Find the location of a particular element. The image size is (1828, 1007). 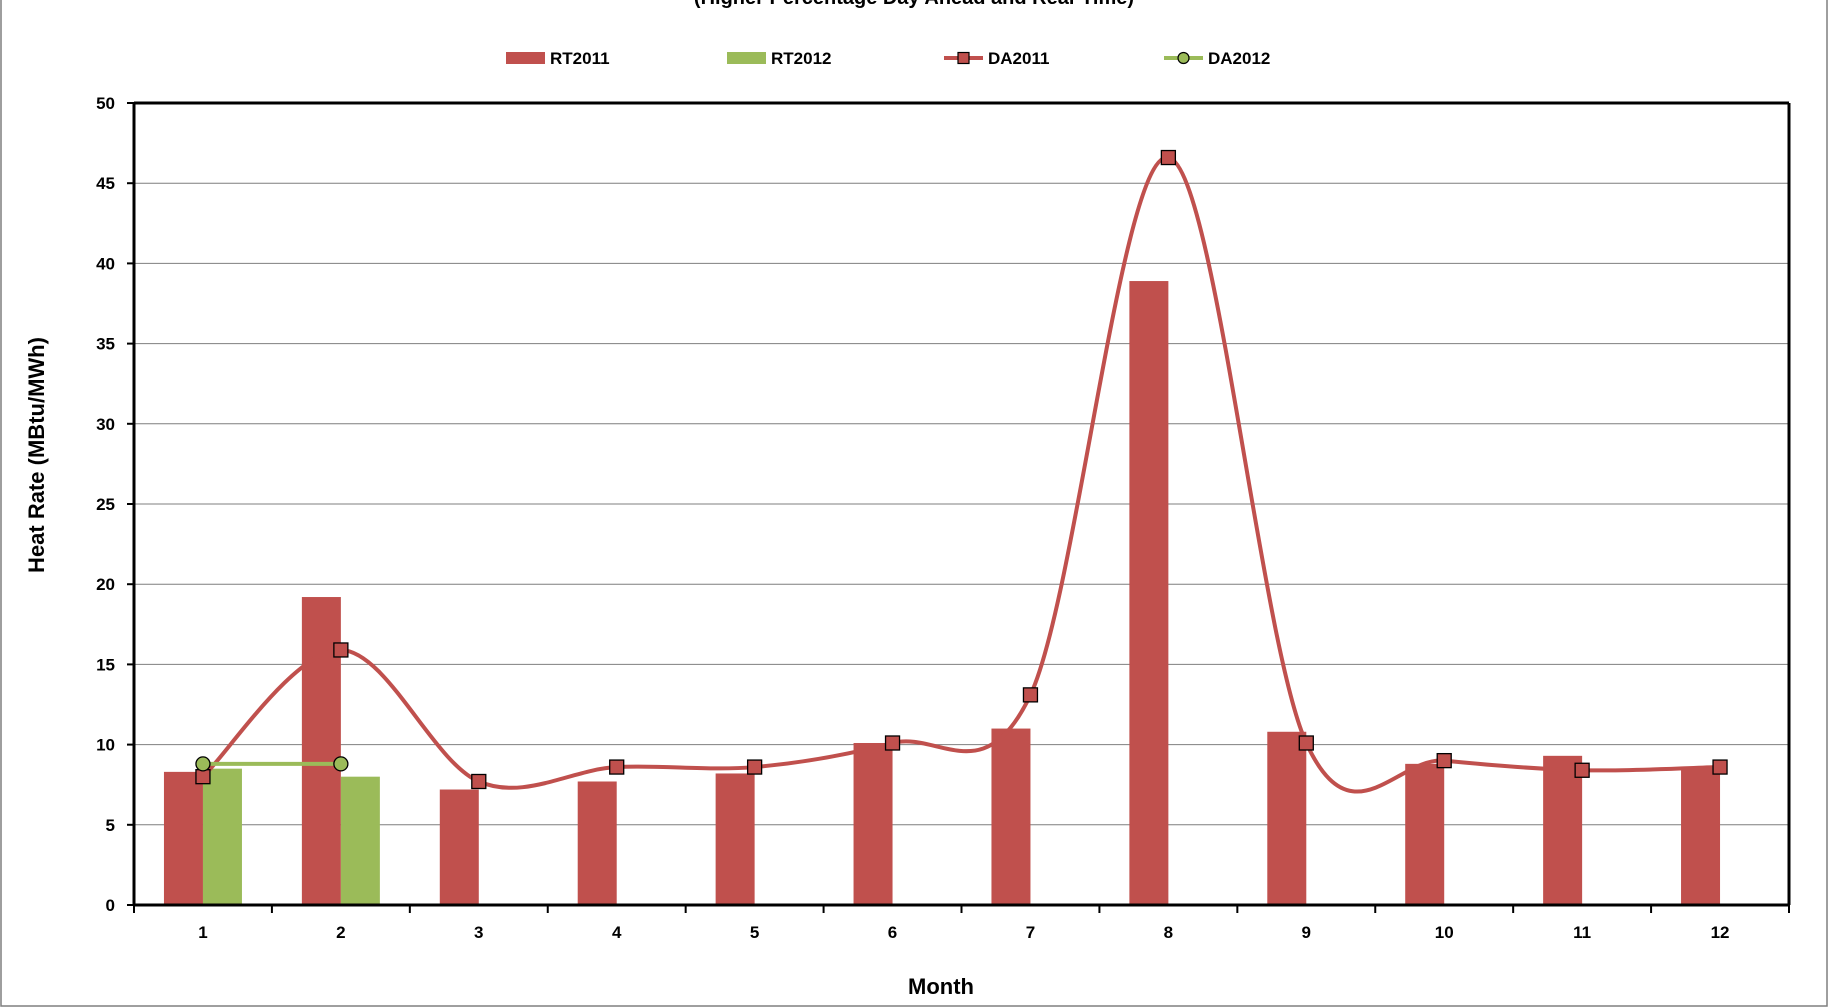

y-tick-label: 15 is located at coordinates (105, 664).